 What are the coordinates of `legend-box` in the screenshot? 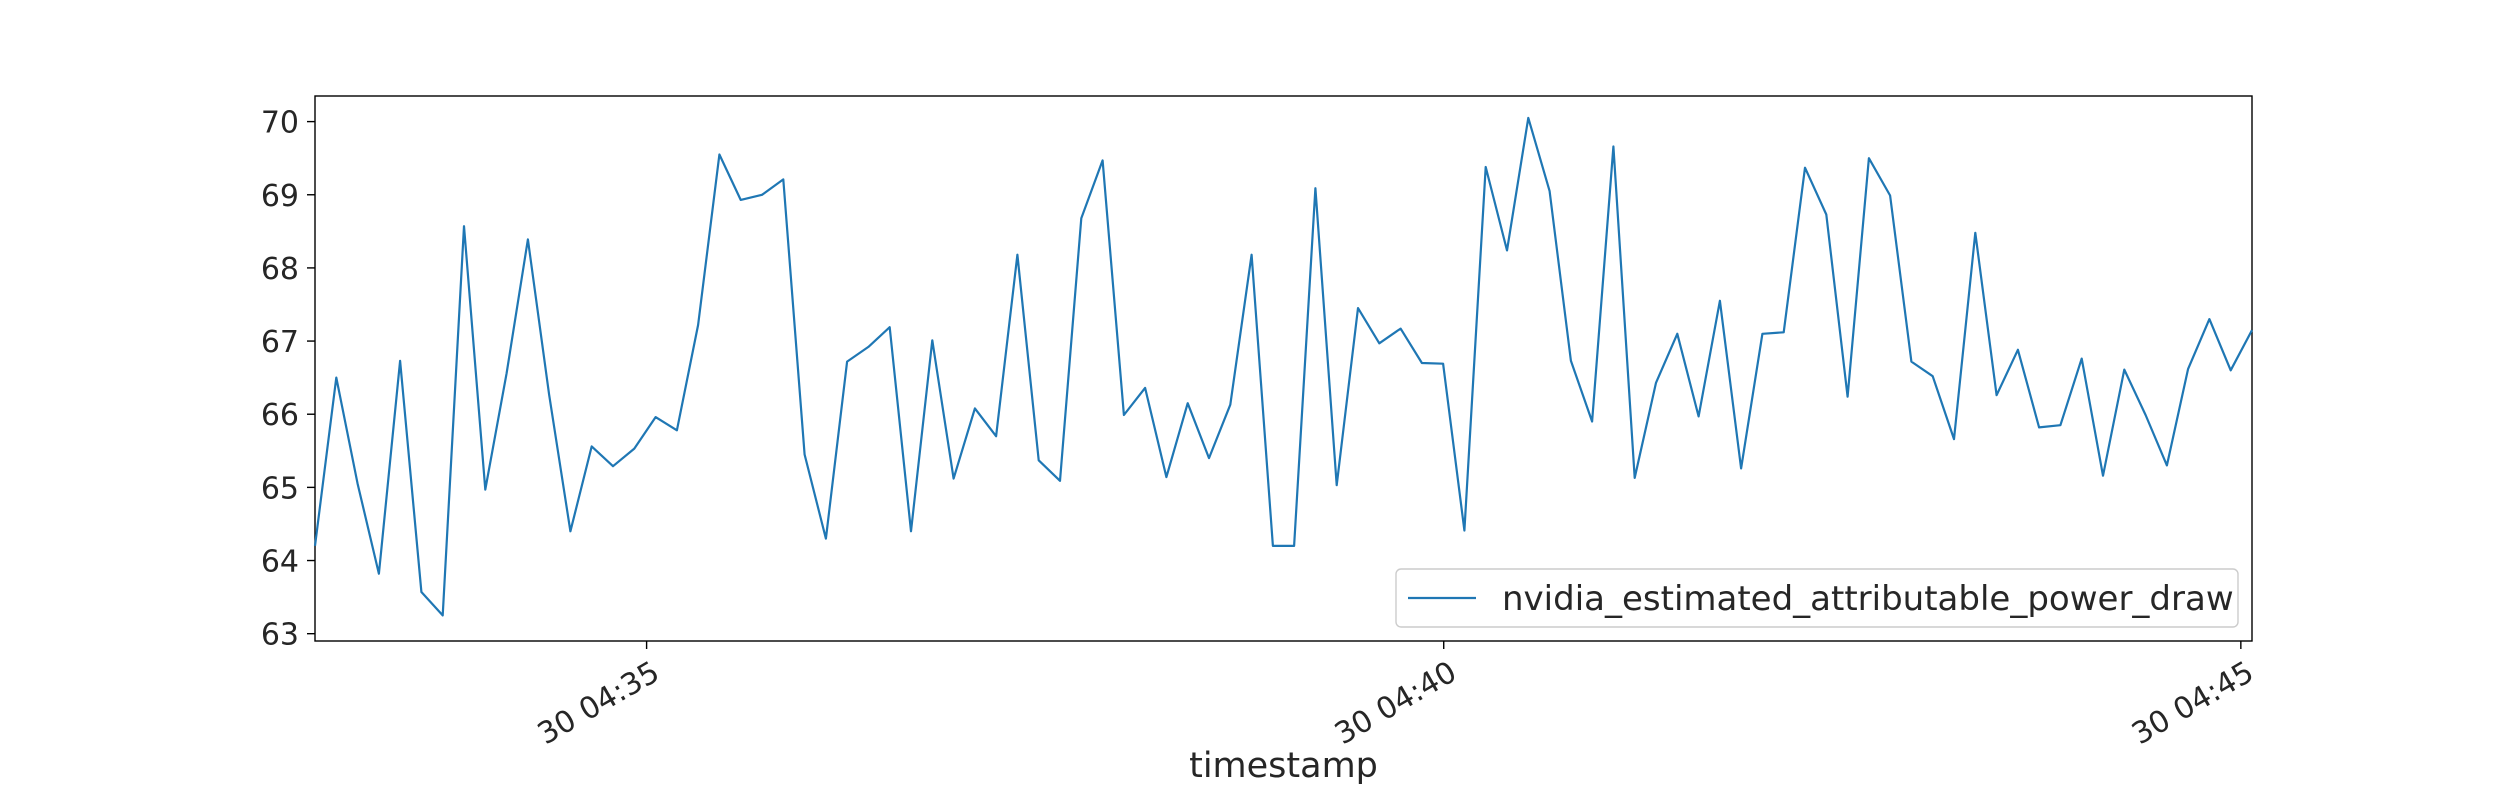 It's located at (1817, 598).